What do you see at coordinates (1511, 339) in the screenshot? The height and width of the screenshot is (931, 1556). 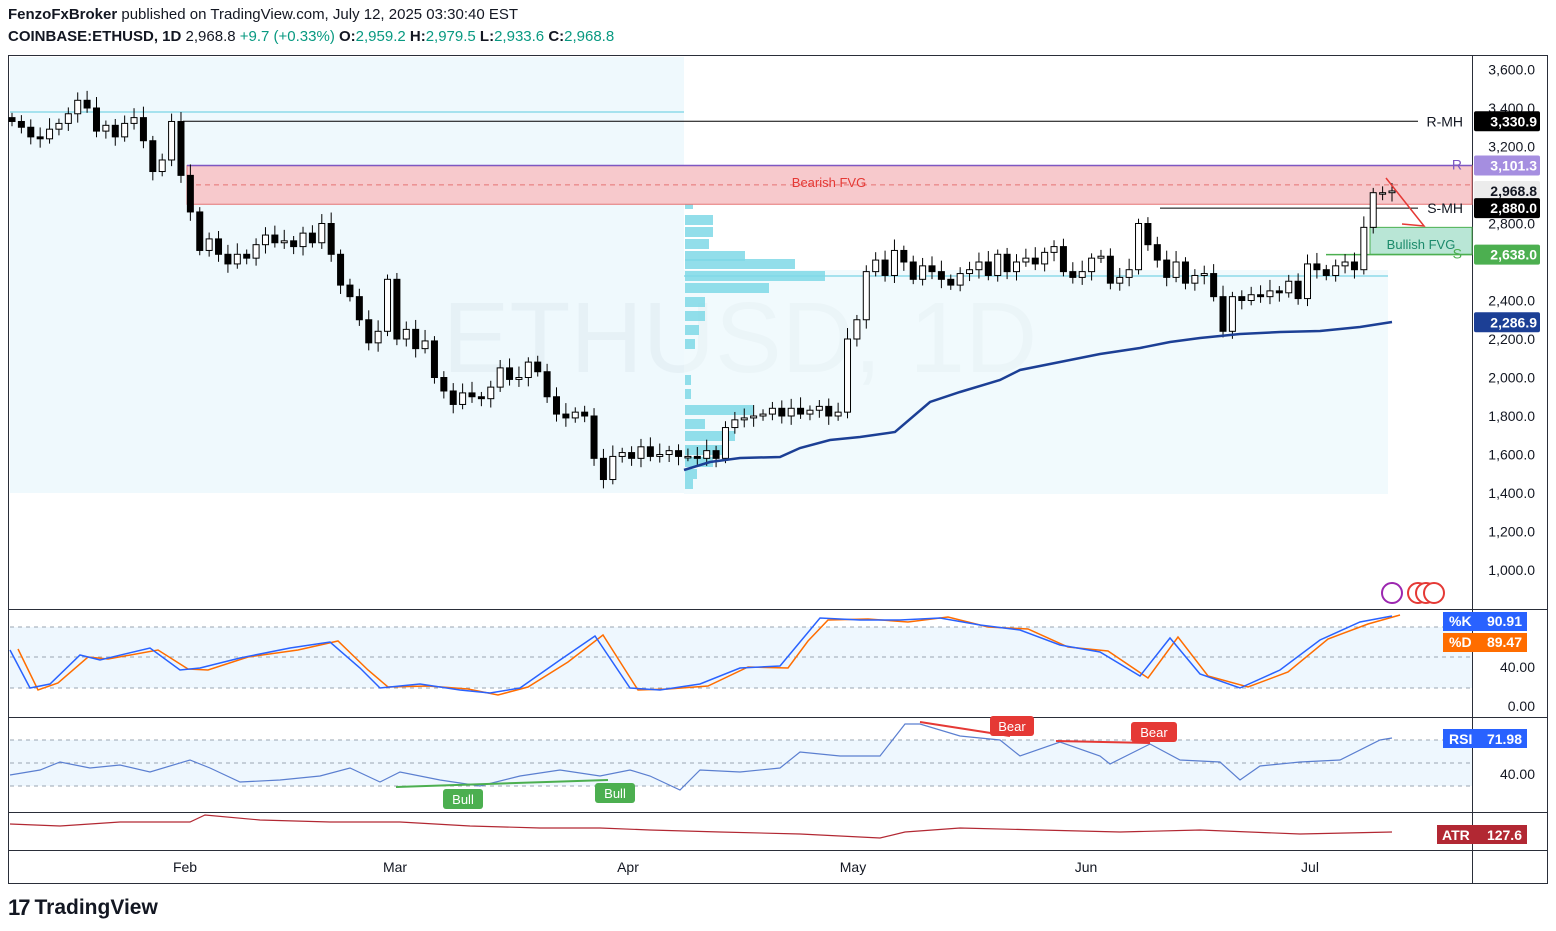 I see `price-tick-label: 2,200.0` at bounding box center [1511, 339].